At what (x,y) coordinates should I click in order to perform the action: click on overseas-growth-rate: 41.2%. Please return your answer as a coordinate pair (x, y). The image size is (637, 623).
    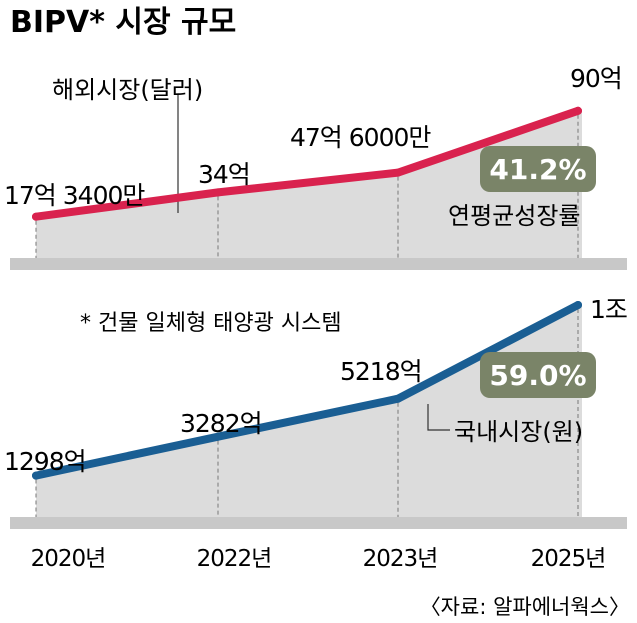
    Looking at the image, I should click on (537, 169).